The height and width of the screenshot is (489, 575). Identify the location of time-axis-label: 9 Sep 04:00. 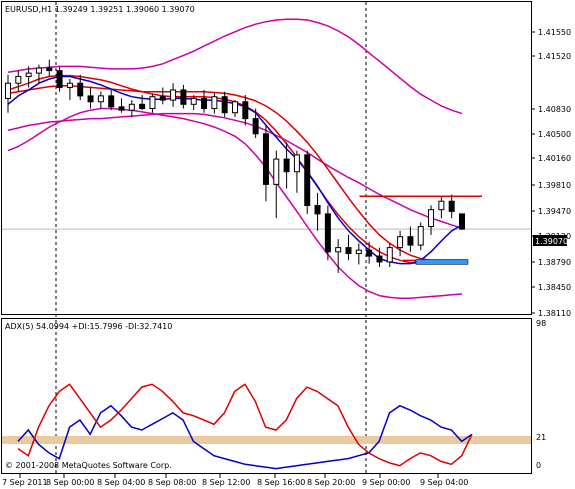
(444, 482).